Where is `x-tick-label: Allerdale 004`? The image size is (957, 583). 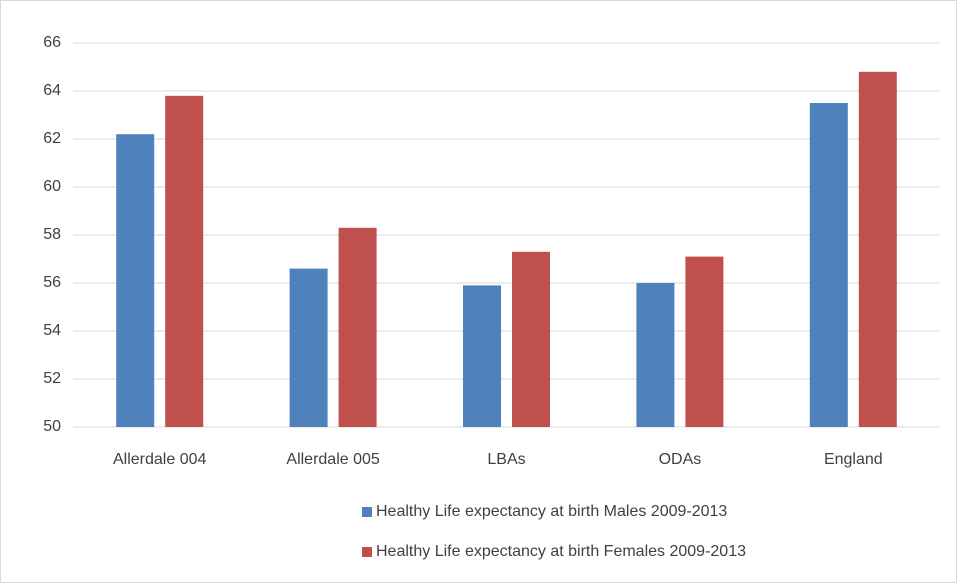 x-tick-label: Allerdale 004 is located at coordinates (160, 459).